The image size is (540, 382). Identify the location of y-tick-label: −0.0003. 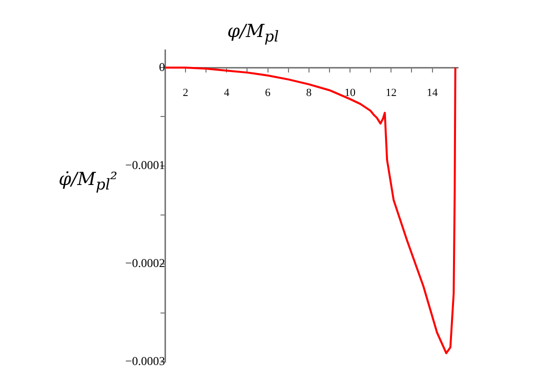
(145, 361).